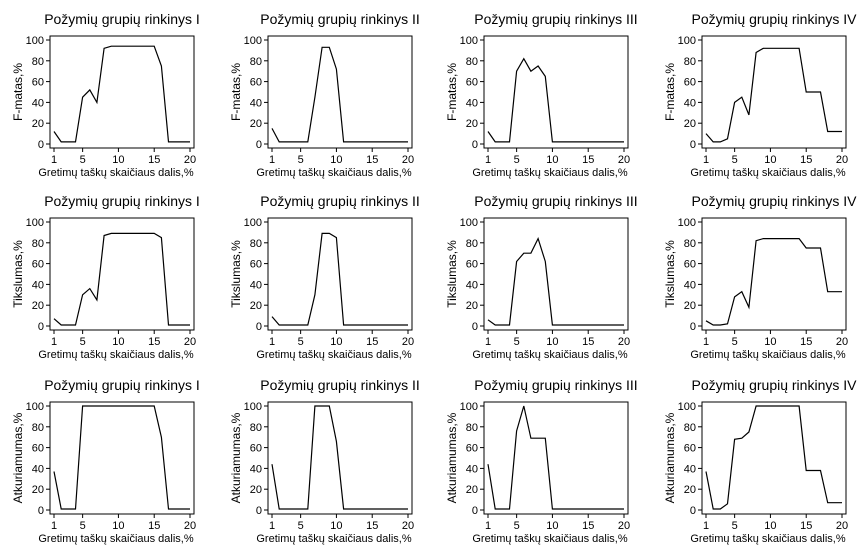  Describe the element at coordinates (340, 201) in the screenshot. I see `chart-title: Požymių grupių rinkinys II` at that location.